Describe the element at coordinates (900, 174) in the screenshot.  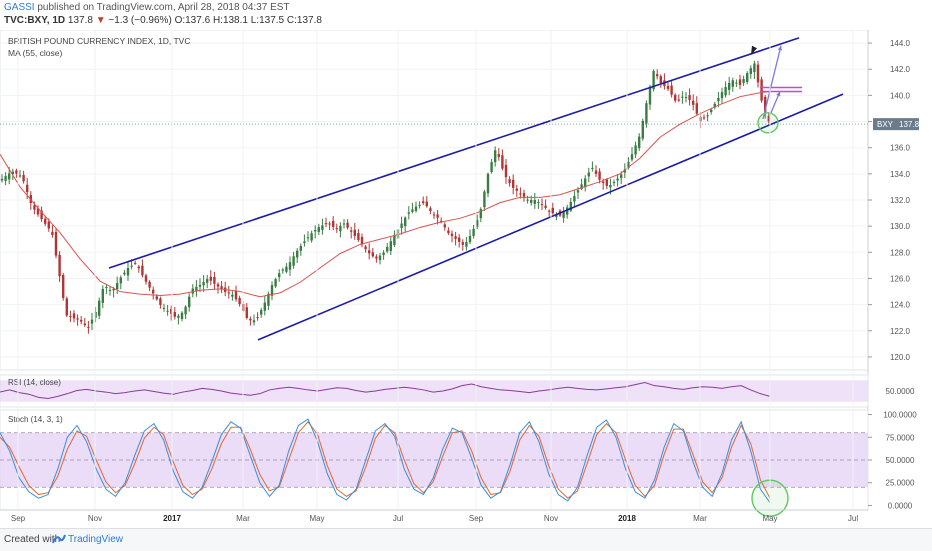
I see `y-tick-label: 134.0` at that location.